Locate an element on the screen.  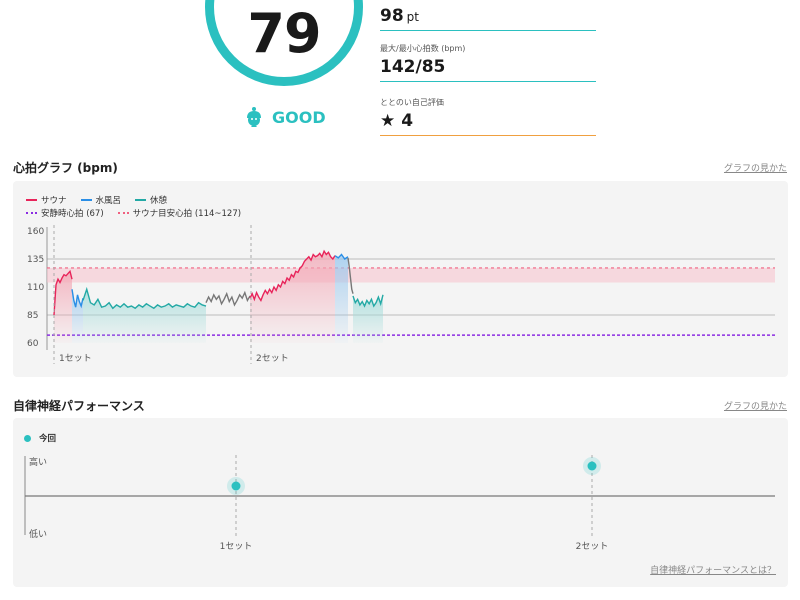
legend-item-current: 今回 is located at coordinates (40, 438).